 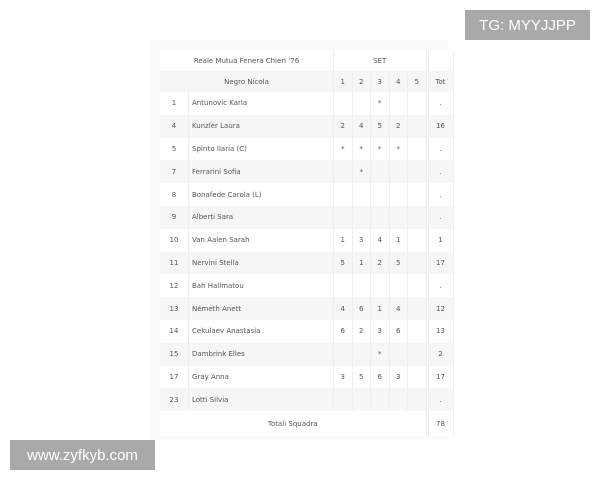 What do you see at coordinates (261, 103) in the screenshot?
I see `player-name: Antunovic Karla` at bounding box center [261, 103].